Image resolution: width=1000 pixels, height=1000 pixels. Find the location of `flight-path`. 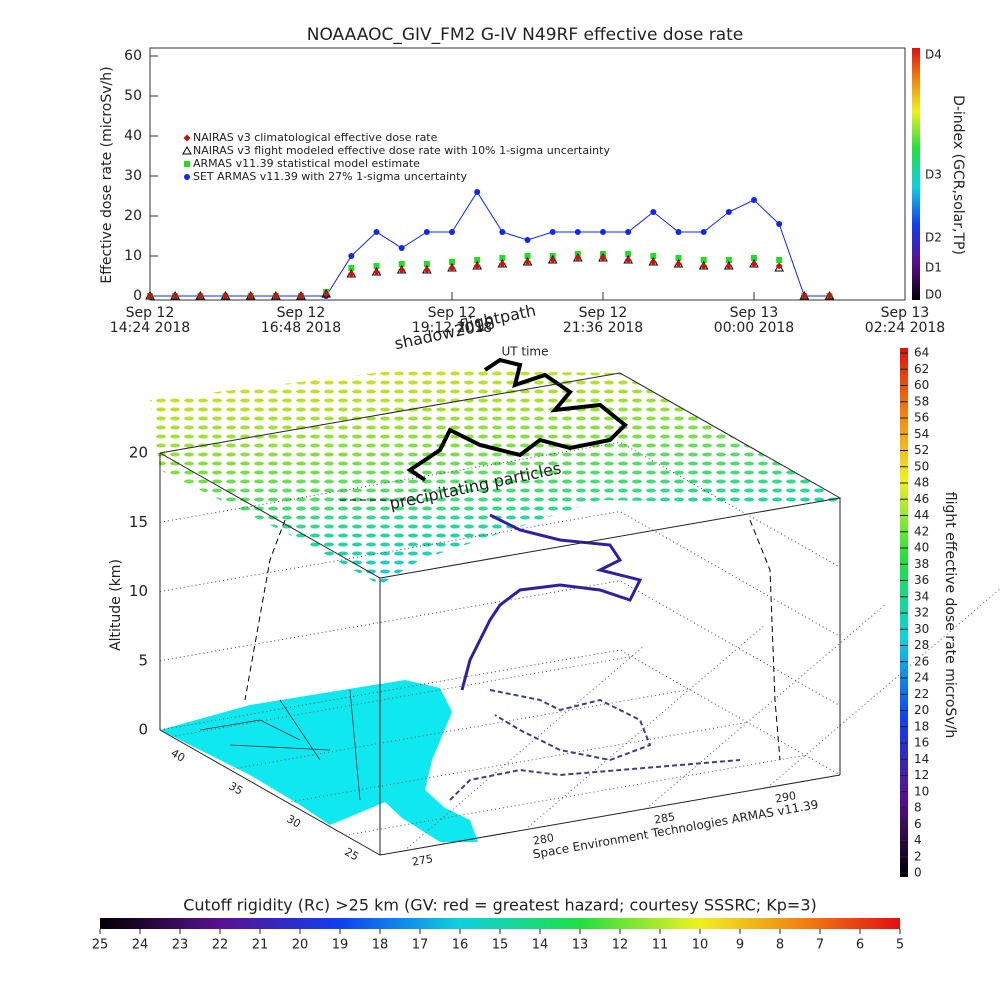

flight-path is located at coordinates (551, 602).